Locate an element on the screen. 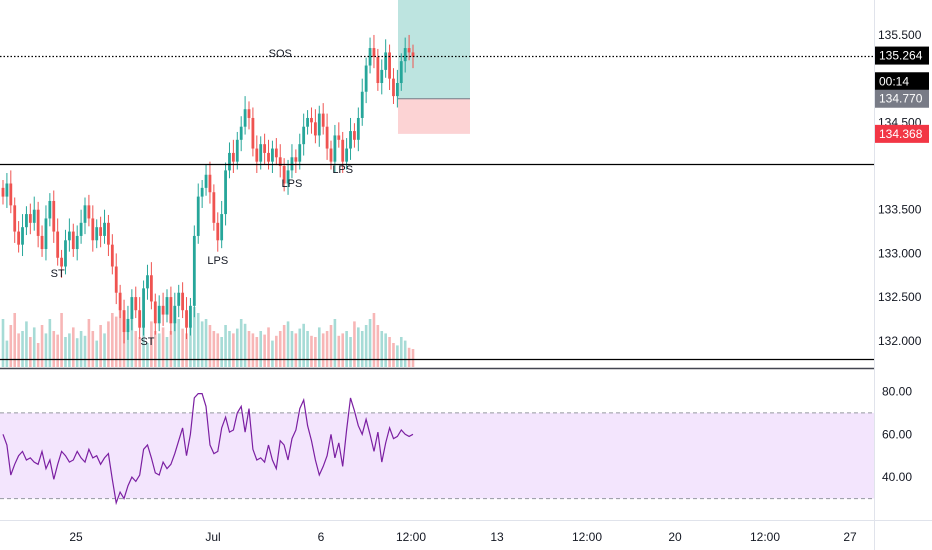 The image size is (932, 550). rsi-line is located at coordinates (208, 449).